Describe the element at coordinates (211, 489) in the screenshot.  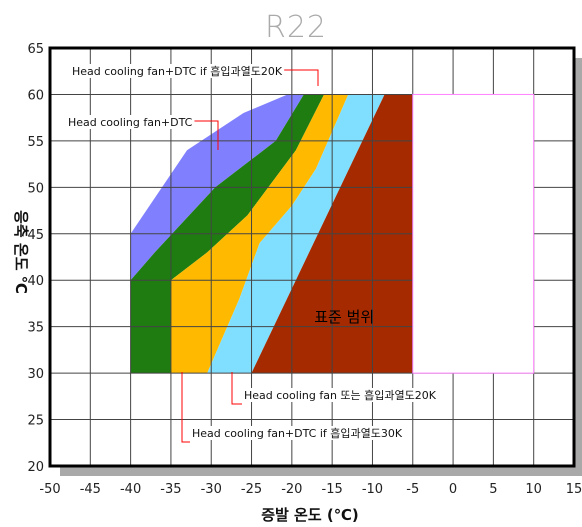
I see `x-tick-label: -30` at that location.